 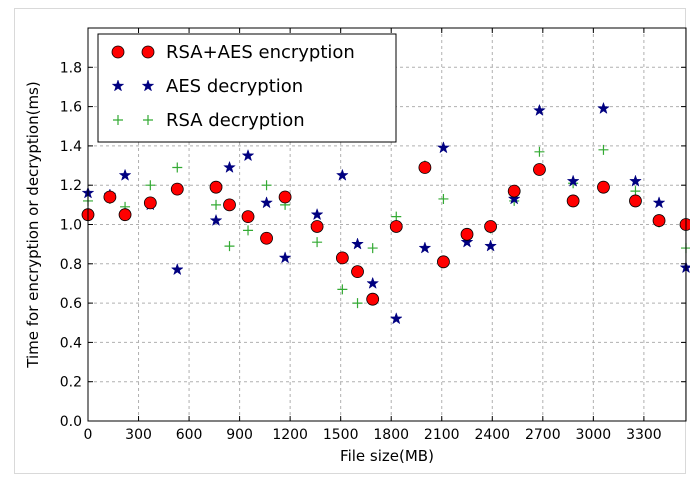 What do you see at coordinates (71, 108) in the screenshot?
I see `y-tick-label: 1.6` at bounding box center [71, 108].